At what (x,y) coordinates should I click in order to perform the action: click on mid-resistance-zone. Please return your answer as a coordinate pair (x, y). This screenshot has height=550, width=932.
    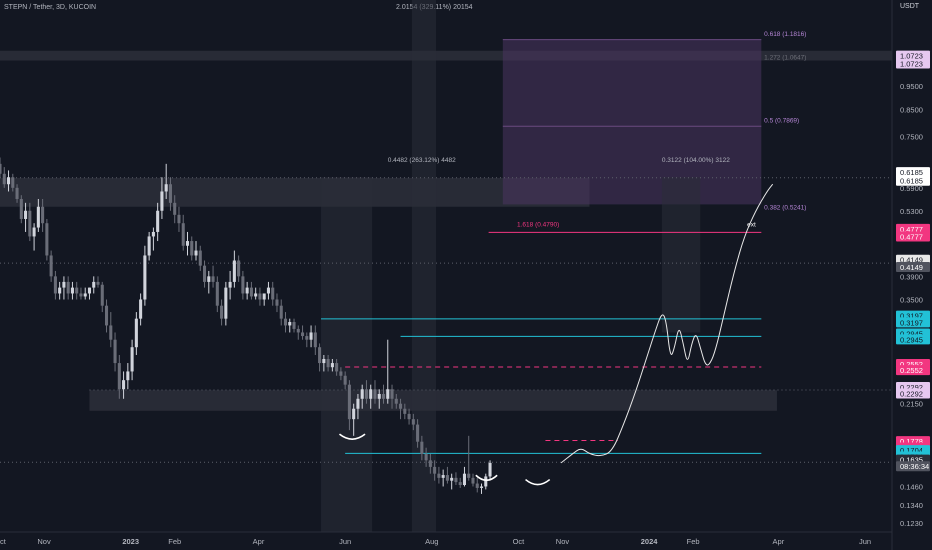
    Looking at the image, I should click on (295, 192).